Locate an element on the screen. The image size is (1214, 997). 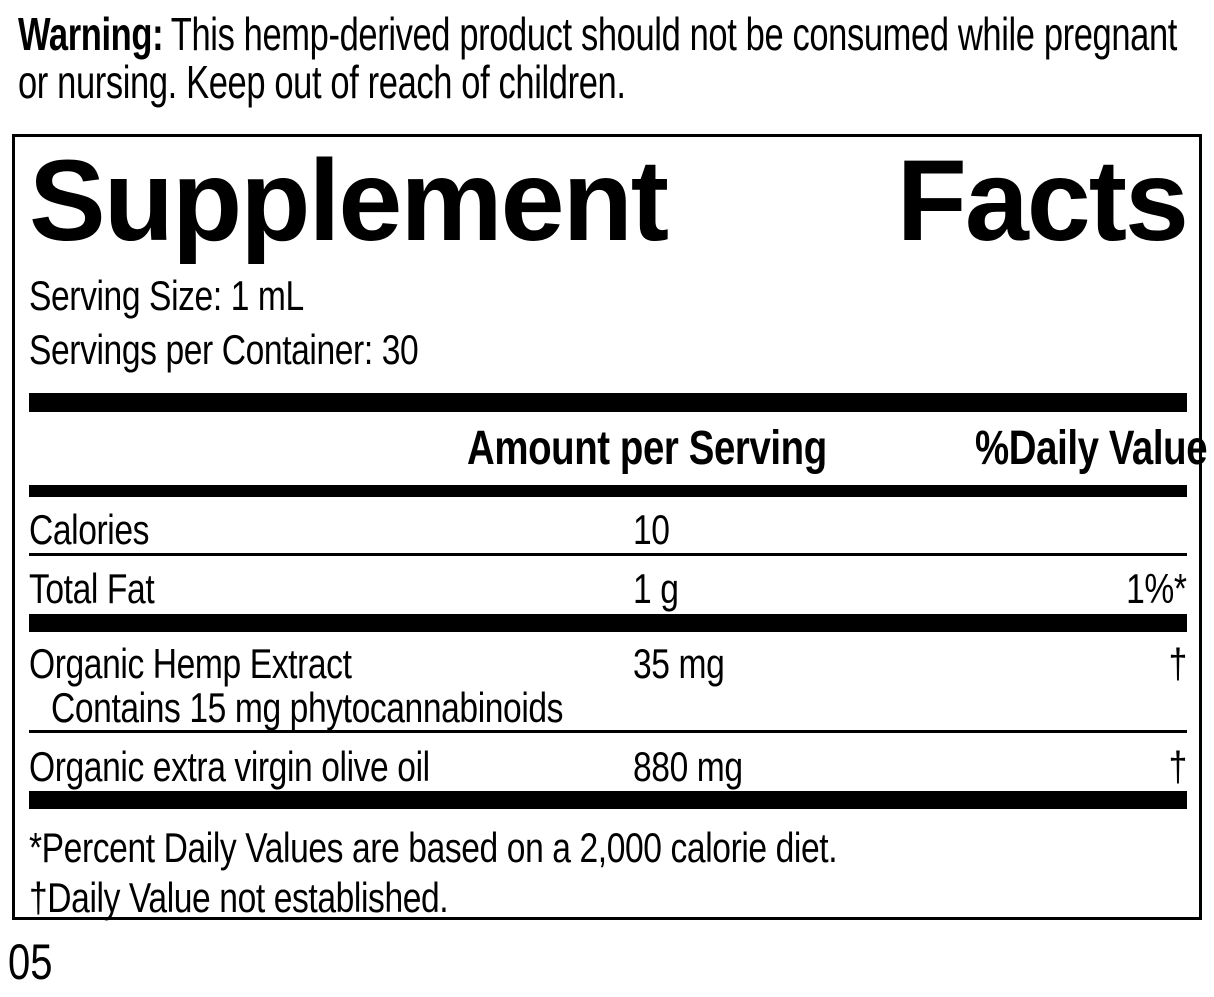
nutrient-amount: 1 g is located at coordinates (656, 588).